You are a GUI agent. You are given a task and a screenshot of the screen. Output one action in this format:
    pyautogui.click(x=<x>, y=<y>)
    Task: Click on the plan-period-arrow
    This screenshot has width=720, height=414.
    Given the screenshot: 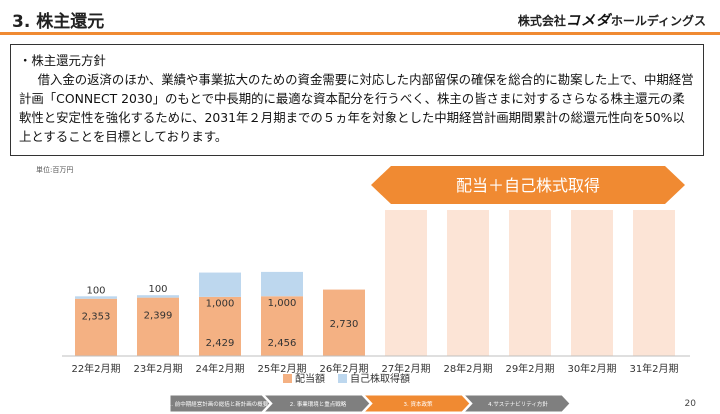 What is the action you would take?
    pyautogui.click(x=528, y=185)
    